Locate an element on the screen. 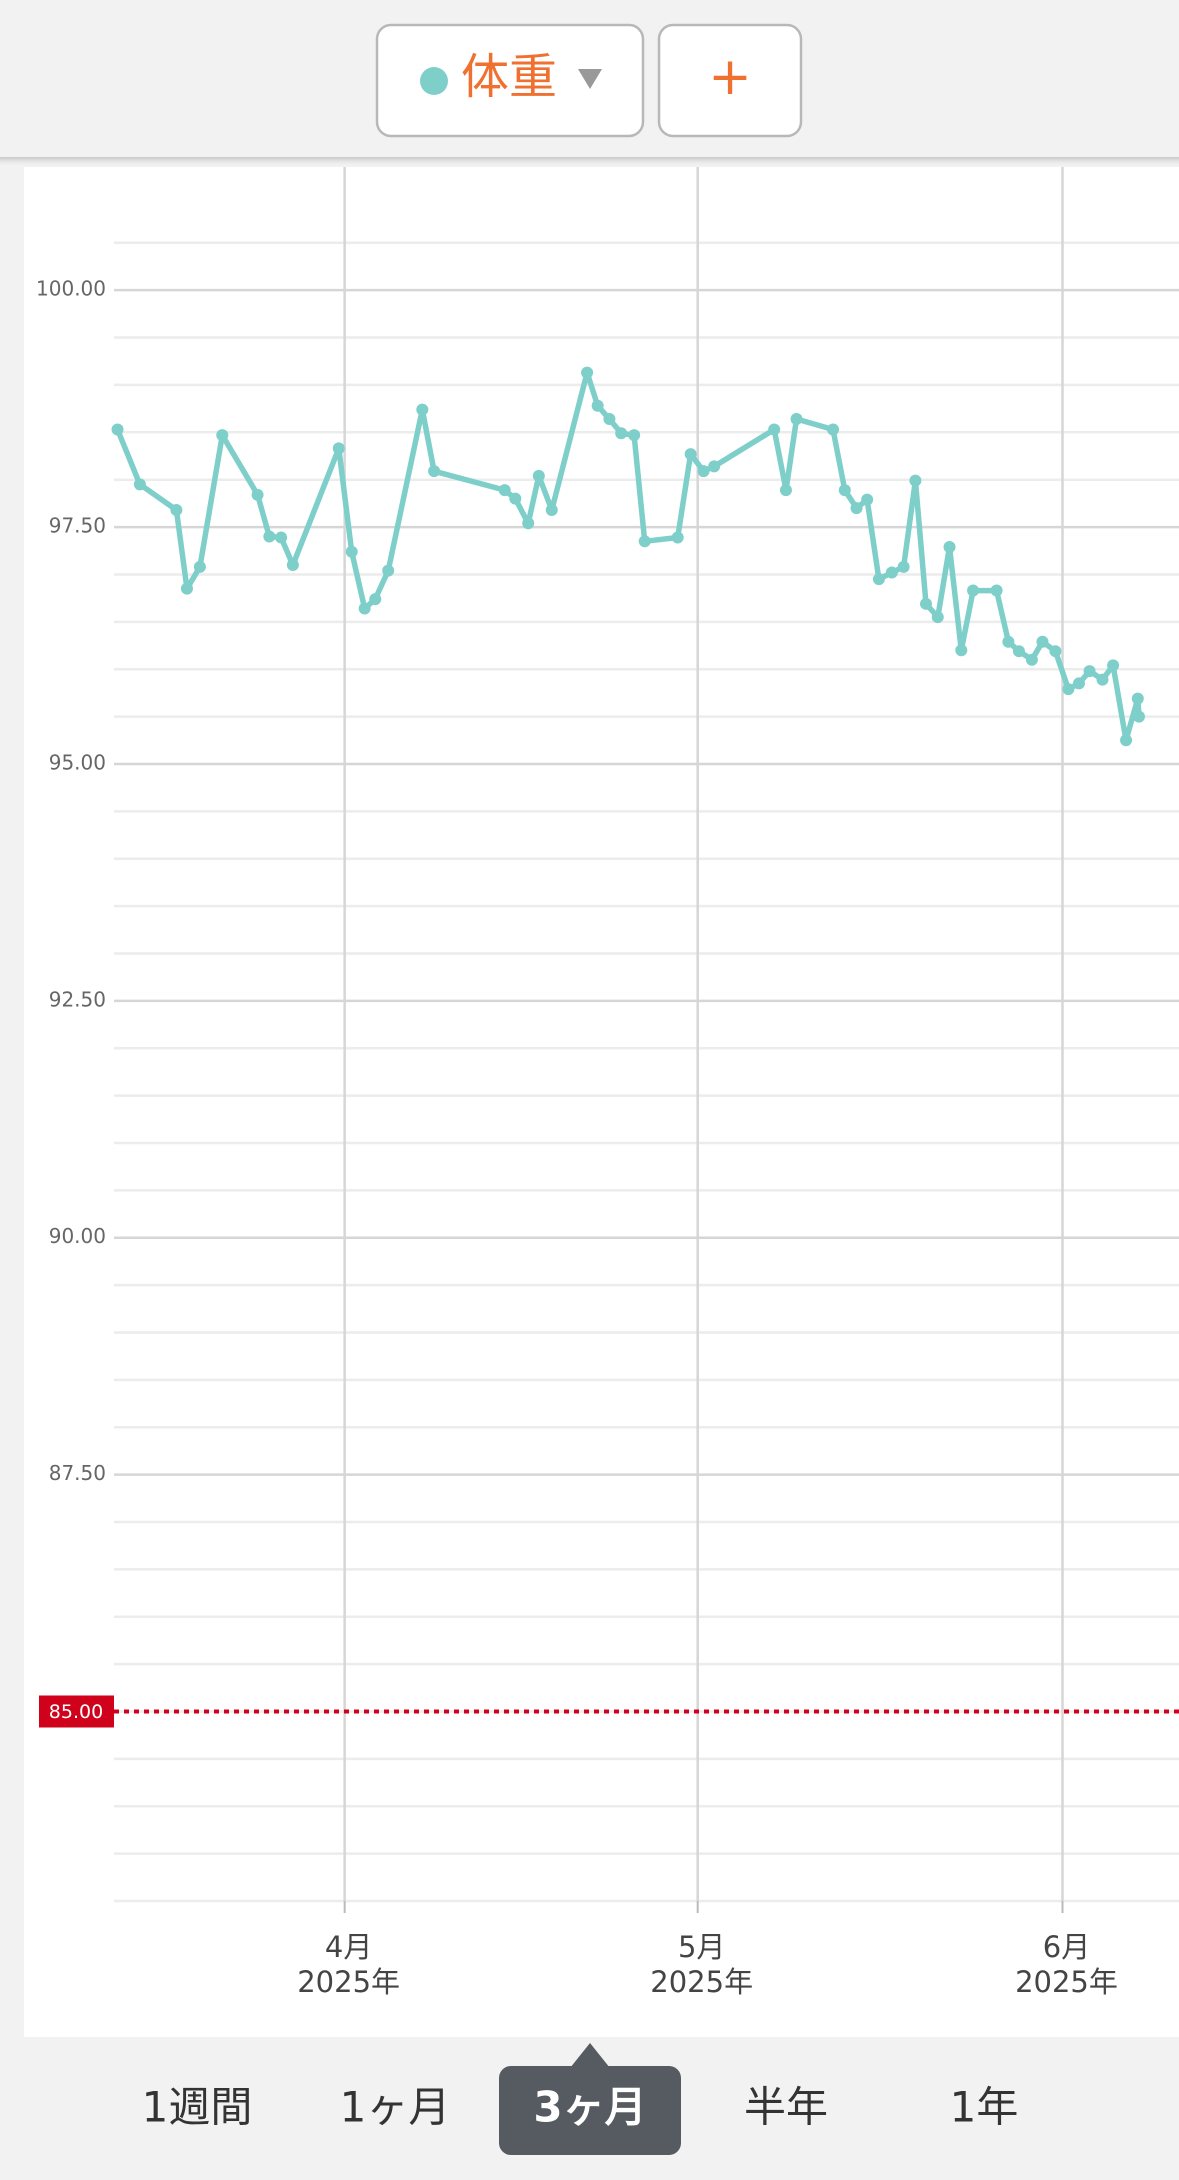 The height and width of the screenshot is (2180, 1179). metric-dropdown: 体重 is located at coordinates (510, 80).